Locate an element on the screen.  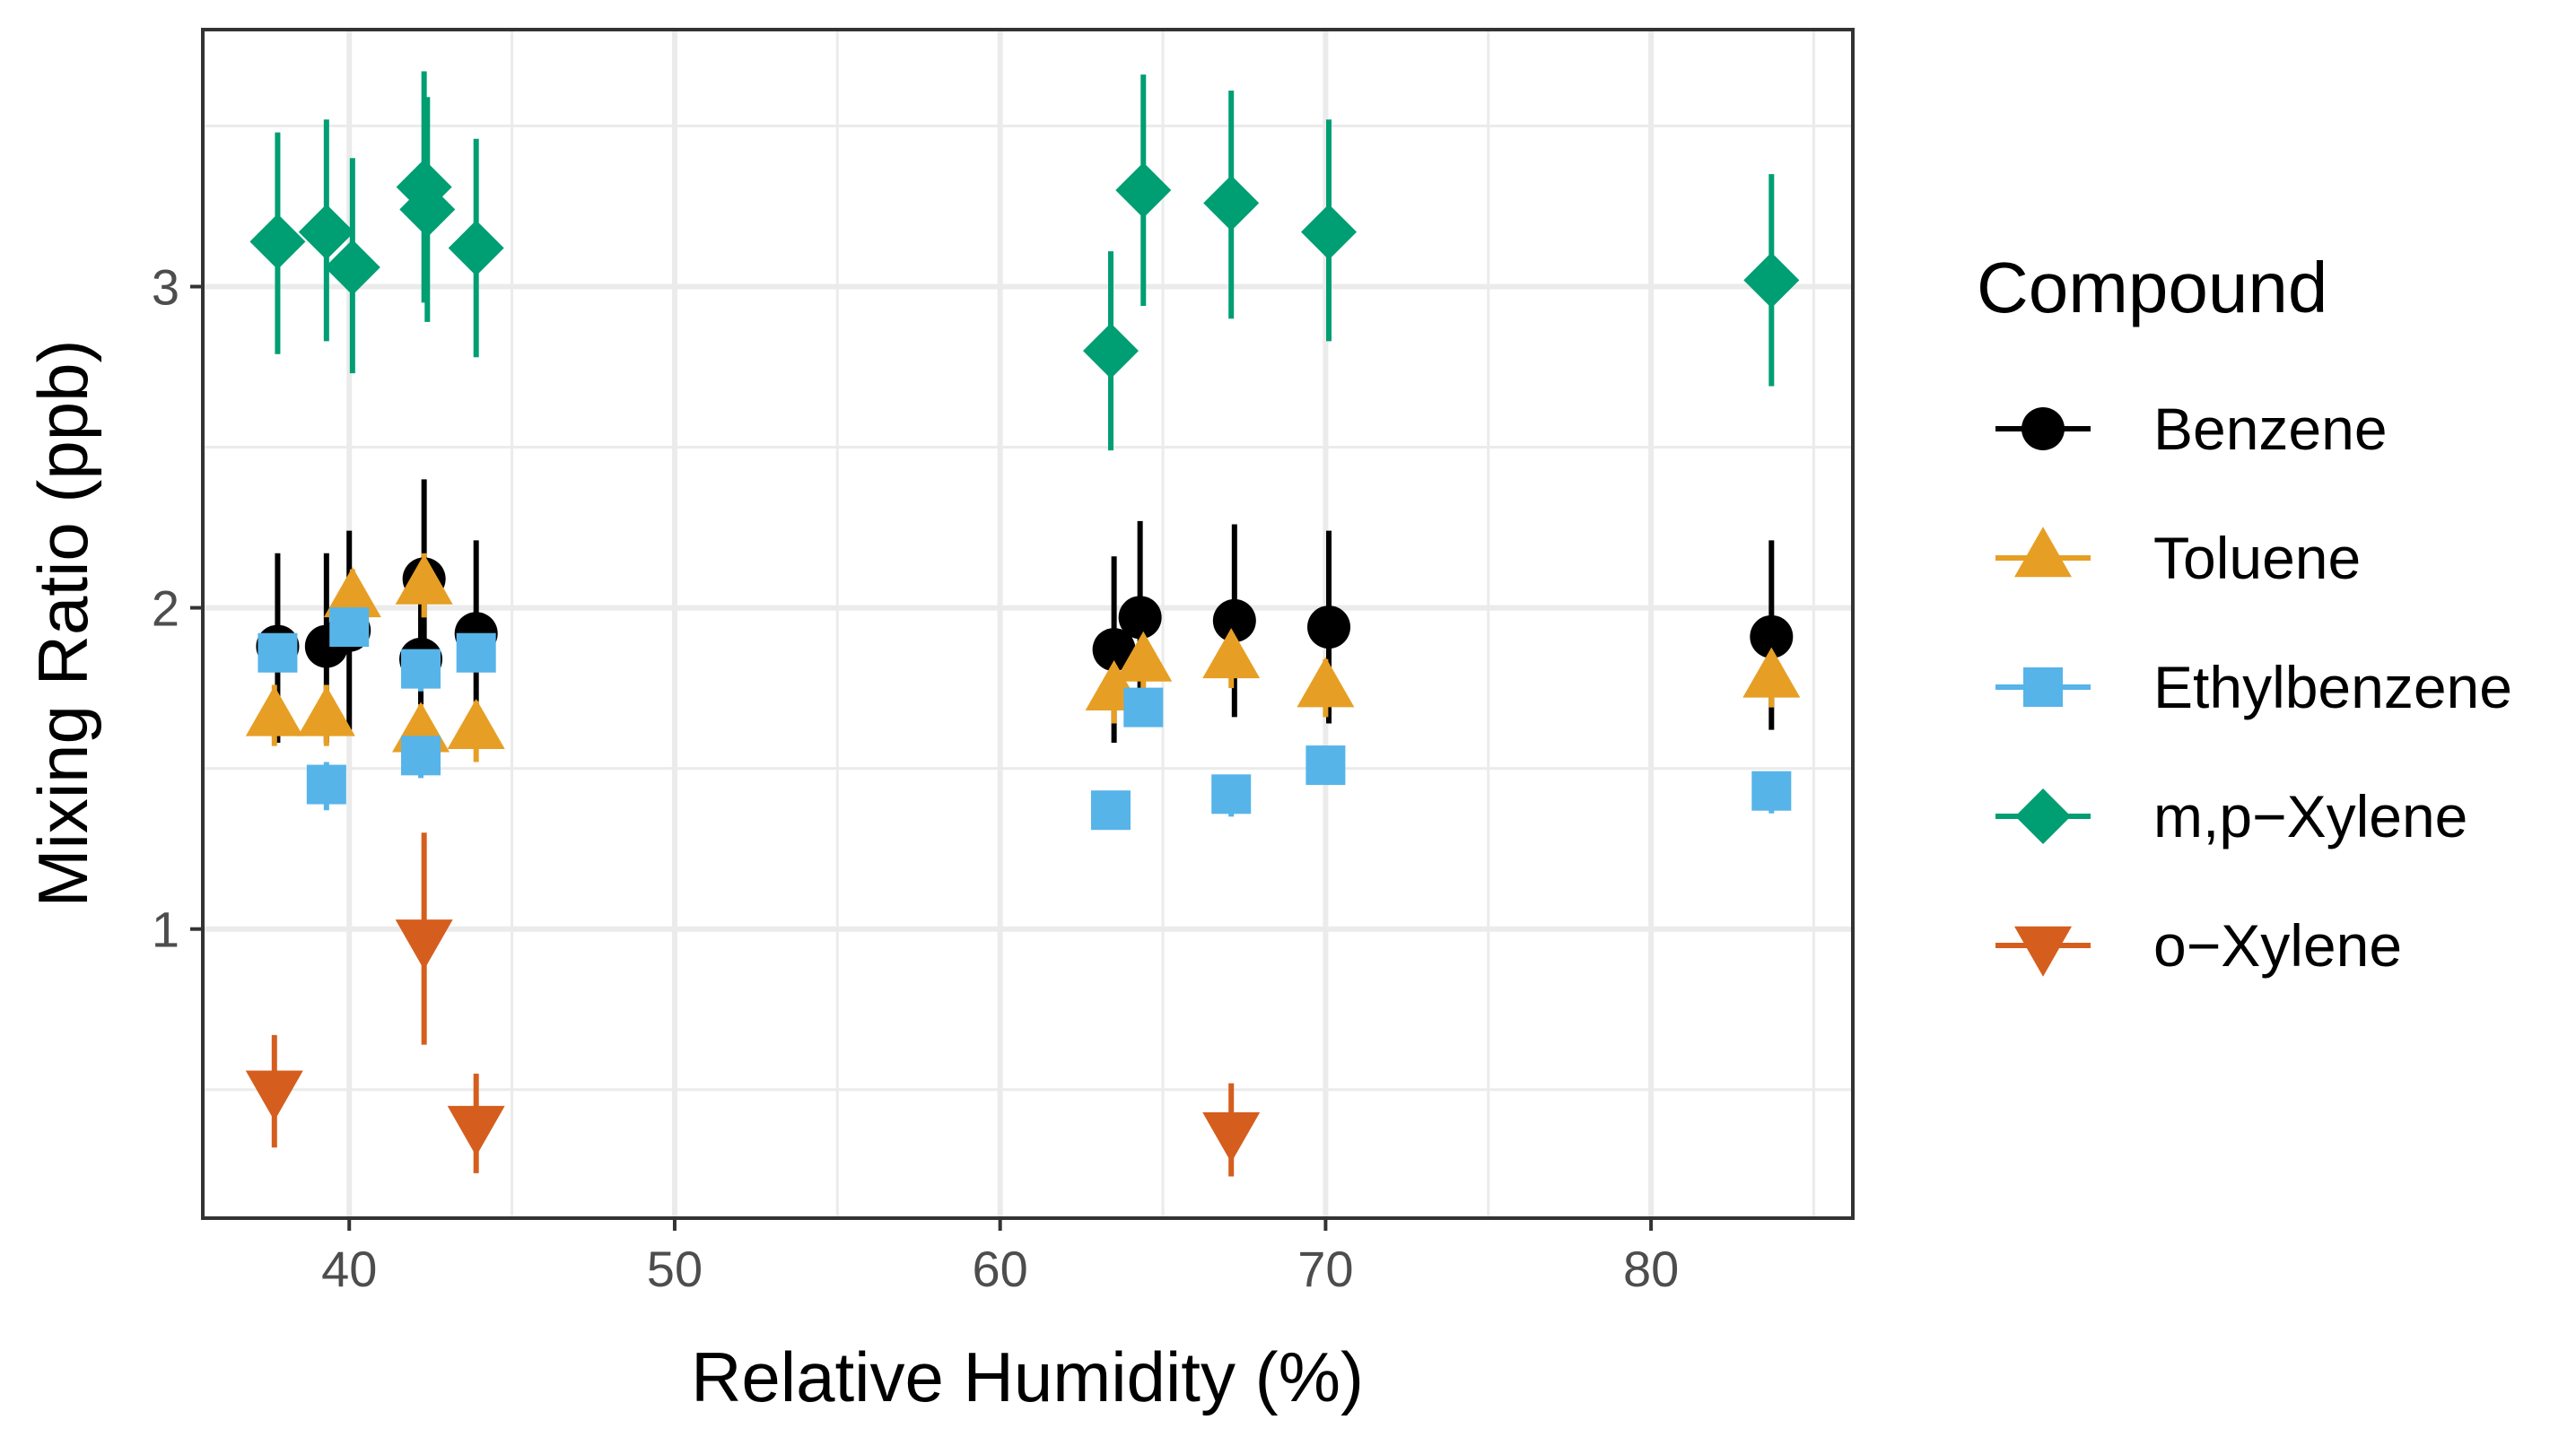
legend-item-benzene: Benzene is located at coordinates (2191, 429).